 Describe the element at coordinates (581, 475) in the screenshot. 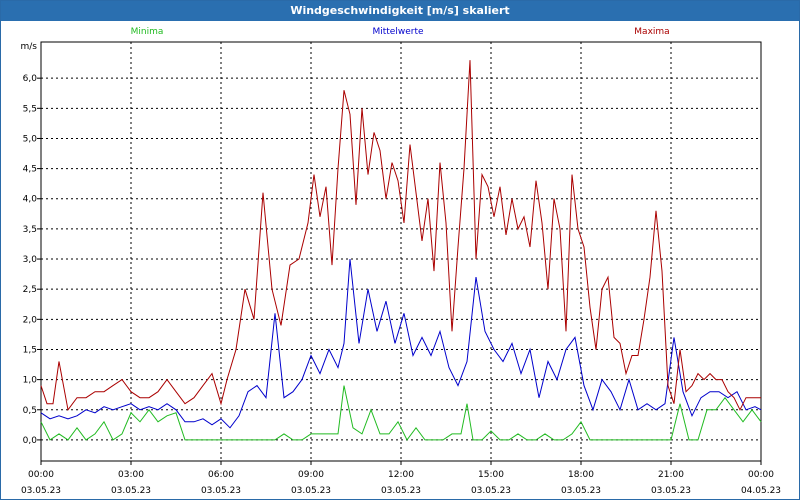

I see `x-tick-time: 18:00` at that location.